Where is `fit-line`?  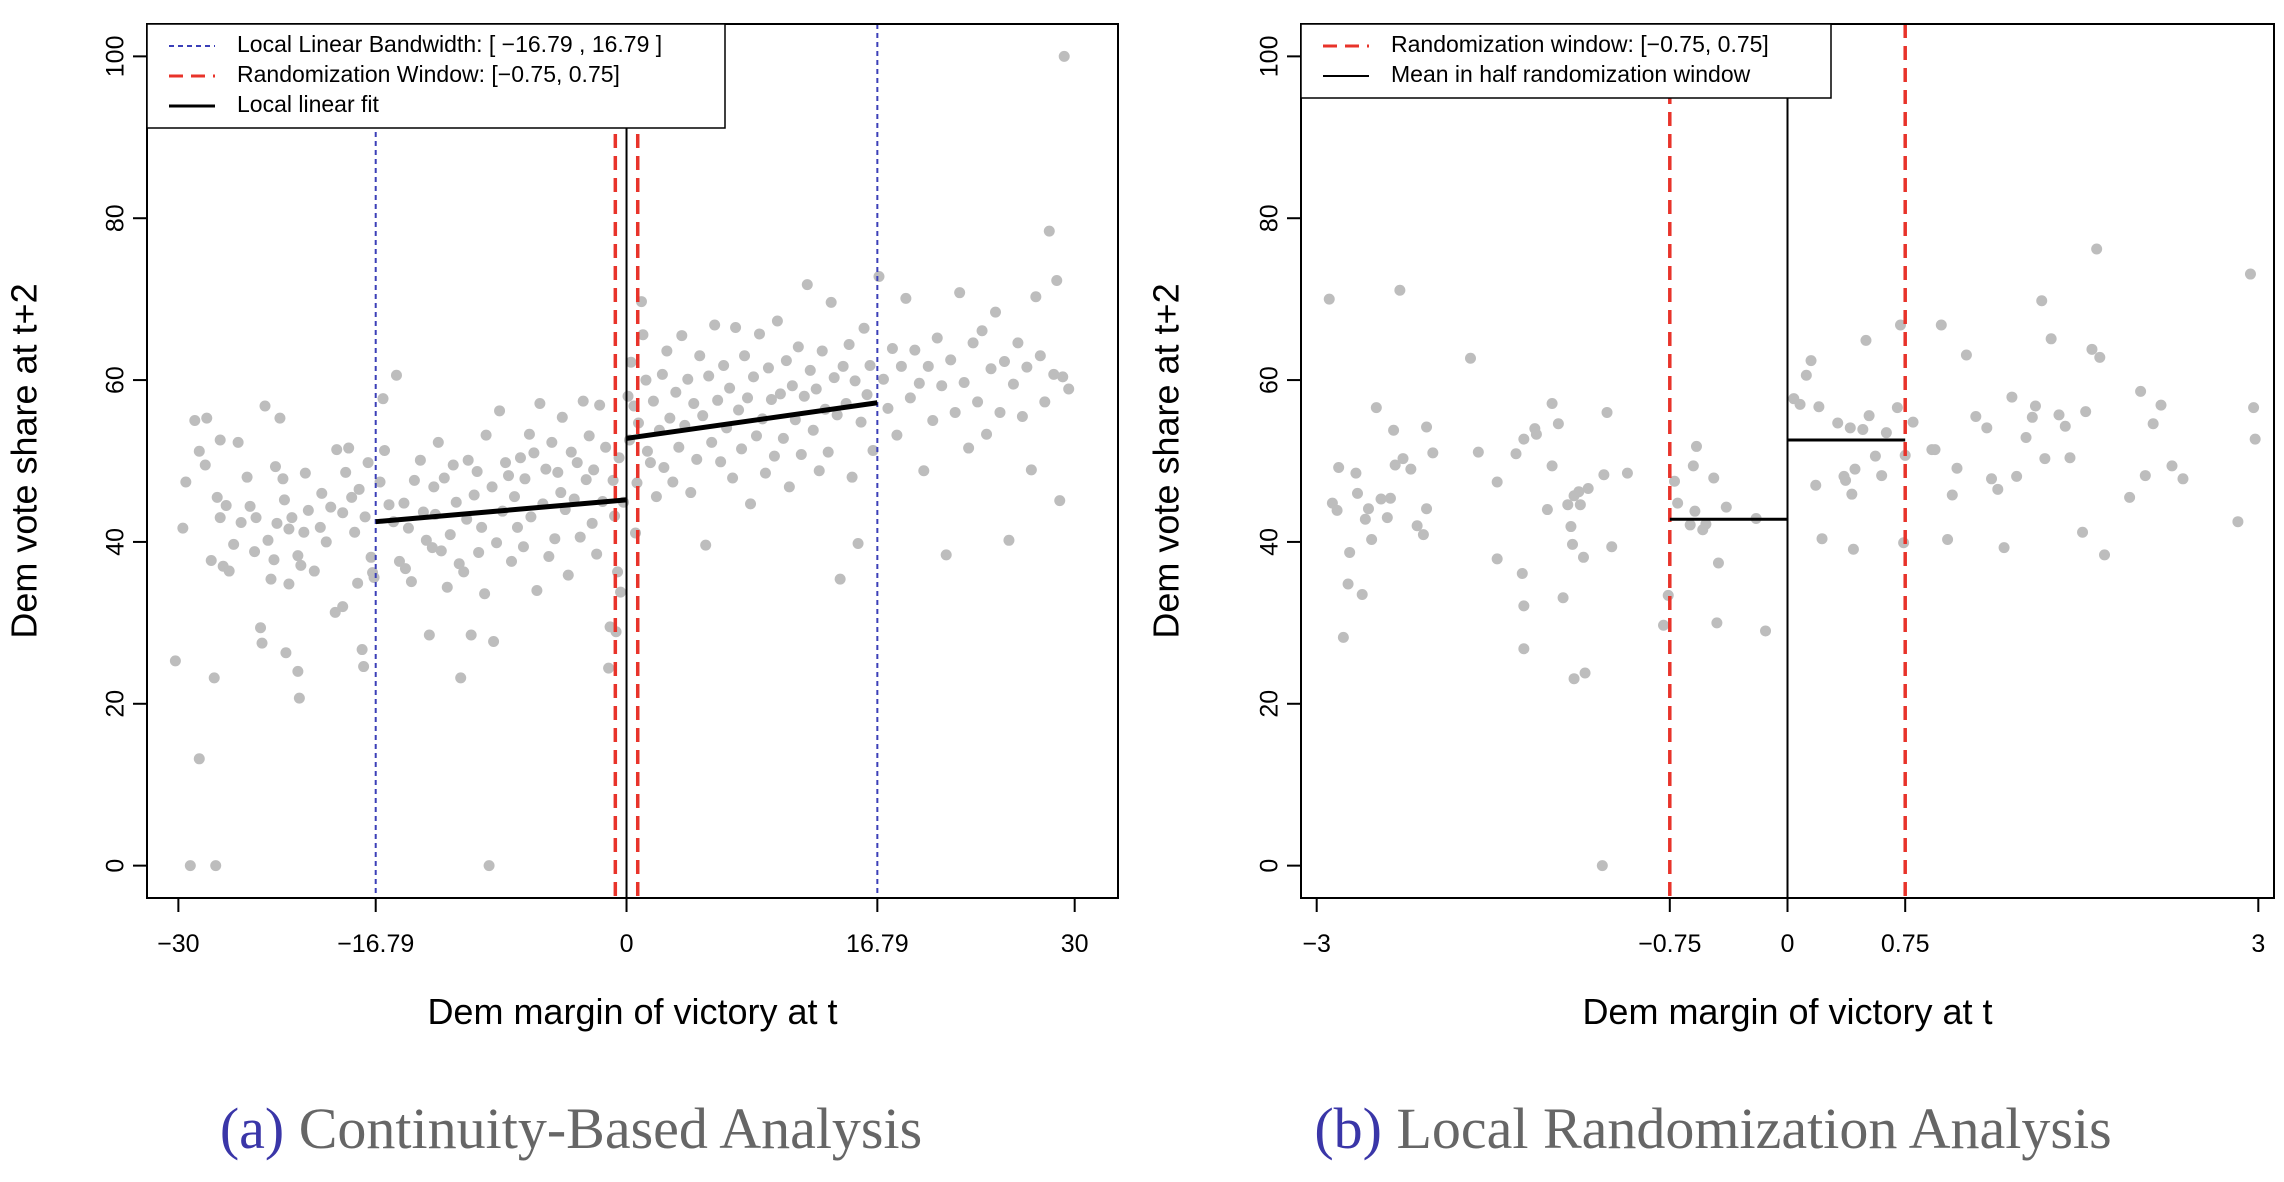
fit-line is located at coordinates (752, 420).